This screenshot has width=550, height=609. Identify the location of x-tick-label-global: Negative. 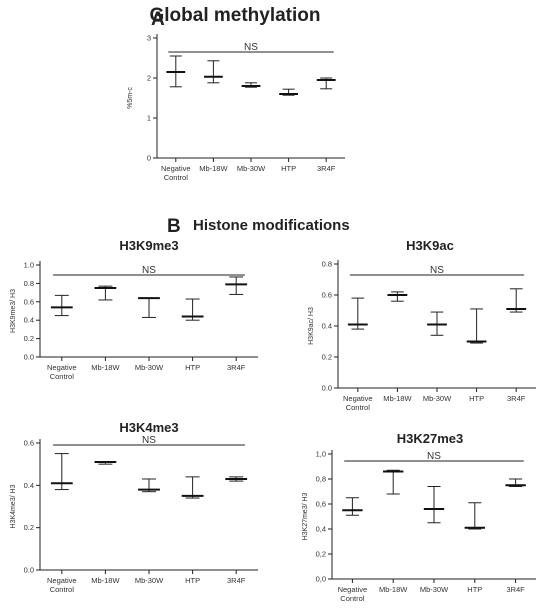
(176, 168).